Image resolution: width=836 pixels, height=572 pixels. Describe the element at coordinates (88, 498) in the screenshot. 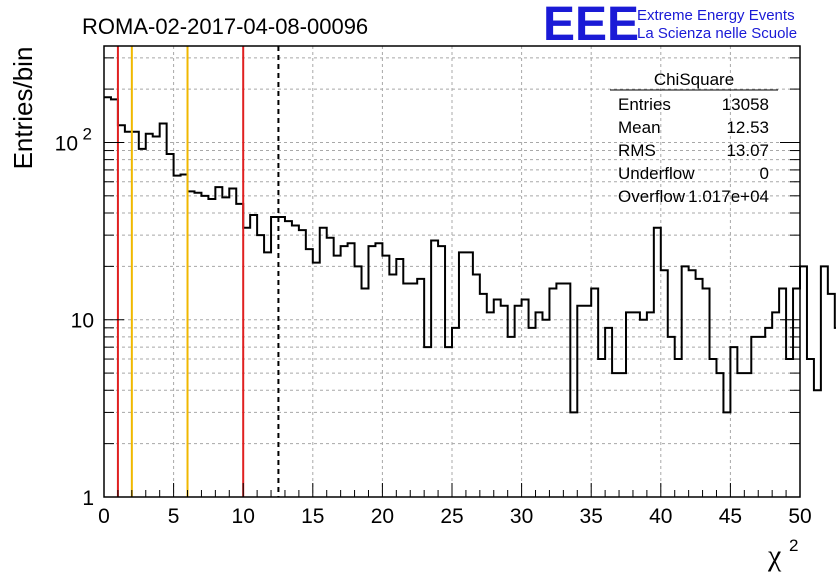

I see `y-tick-label: 1` at that location.